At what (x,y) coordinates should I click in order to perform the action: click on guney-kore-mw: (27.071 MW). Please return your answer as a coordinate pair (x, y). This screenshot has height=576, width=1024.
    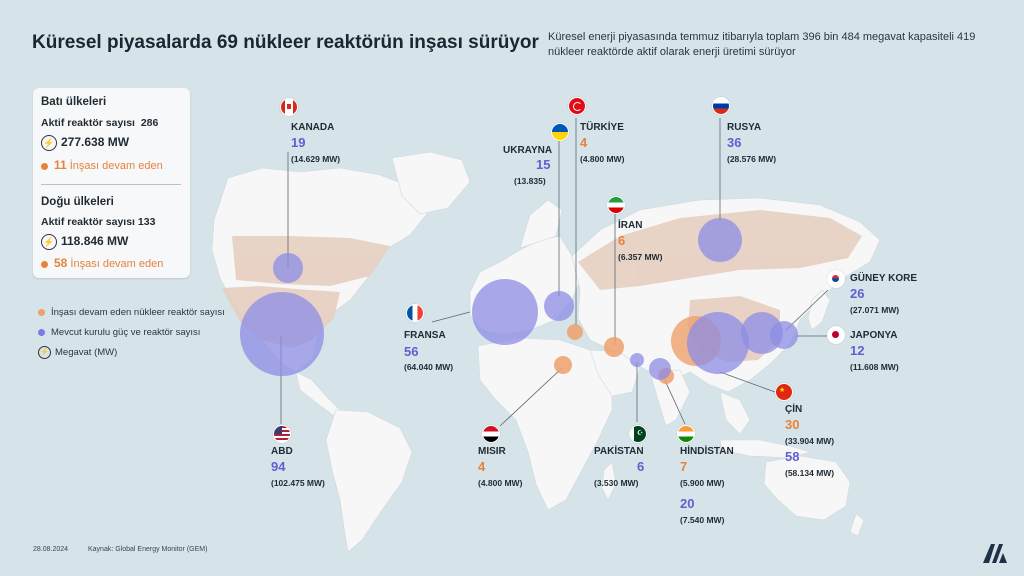
    Looking at the image, I should click on (875, 310).